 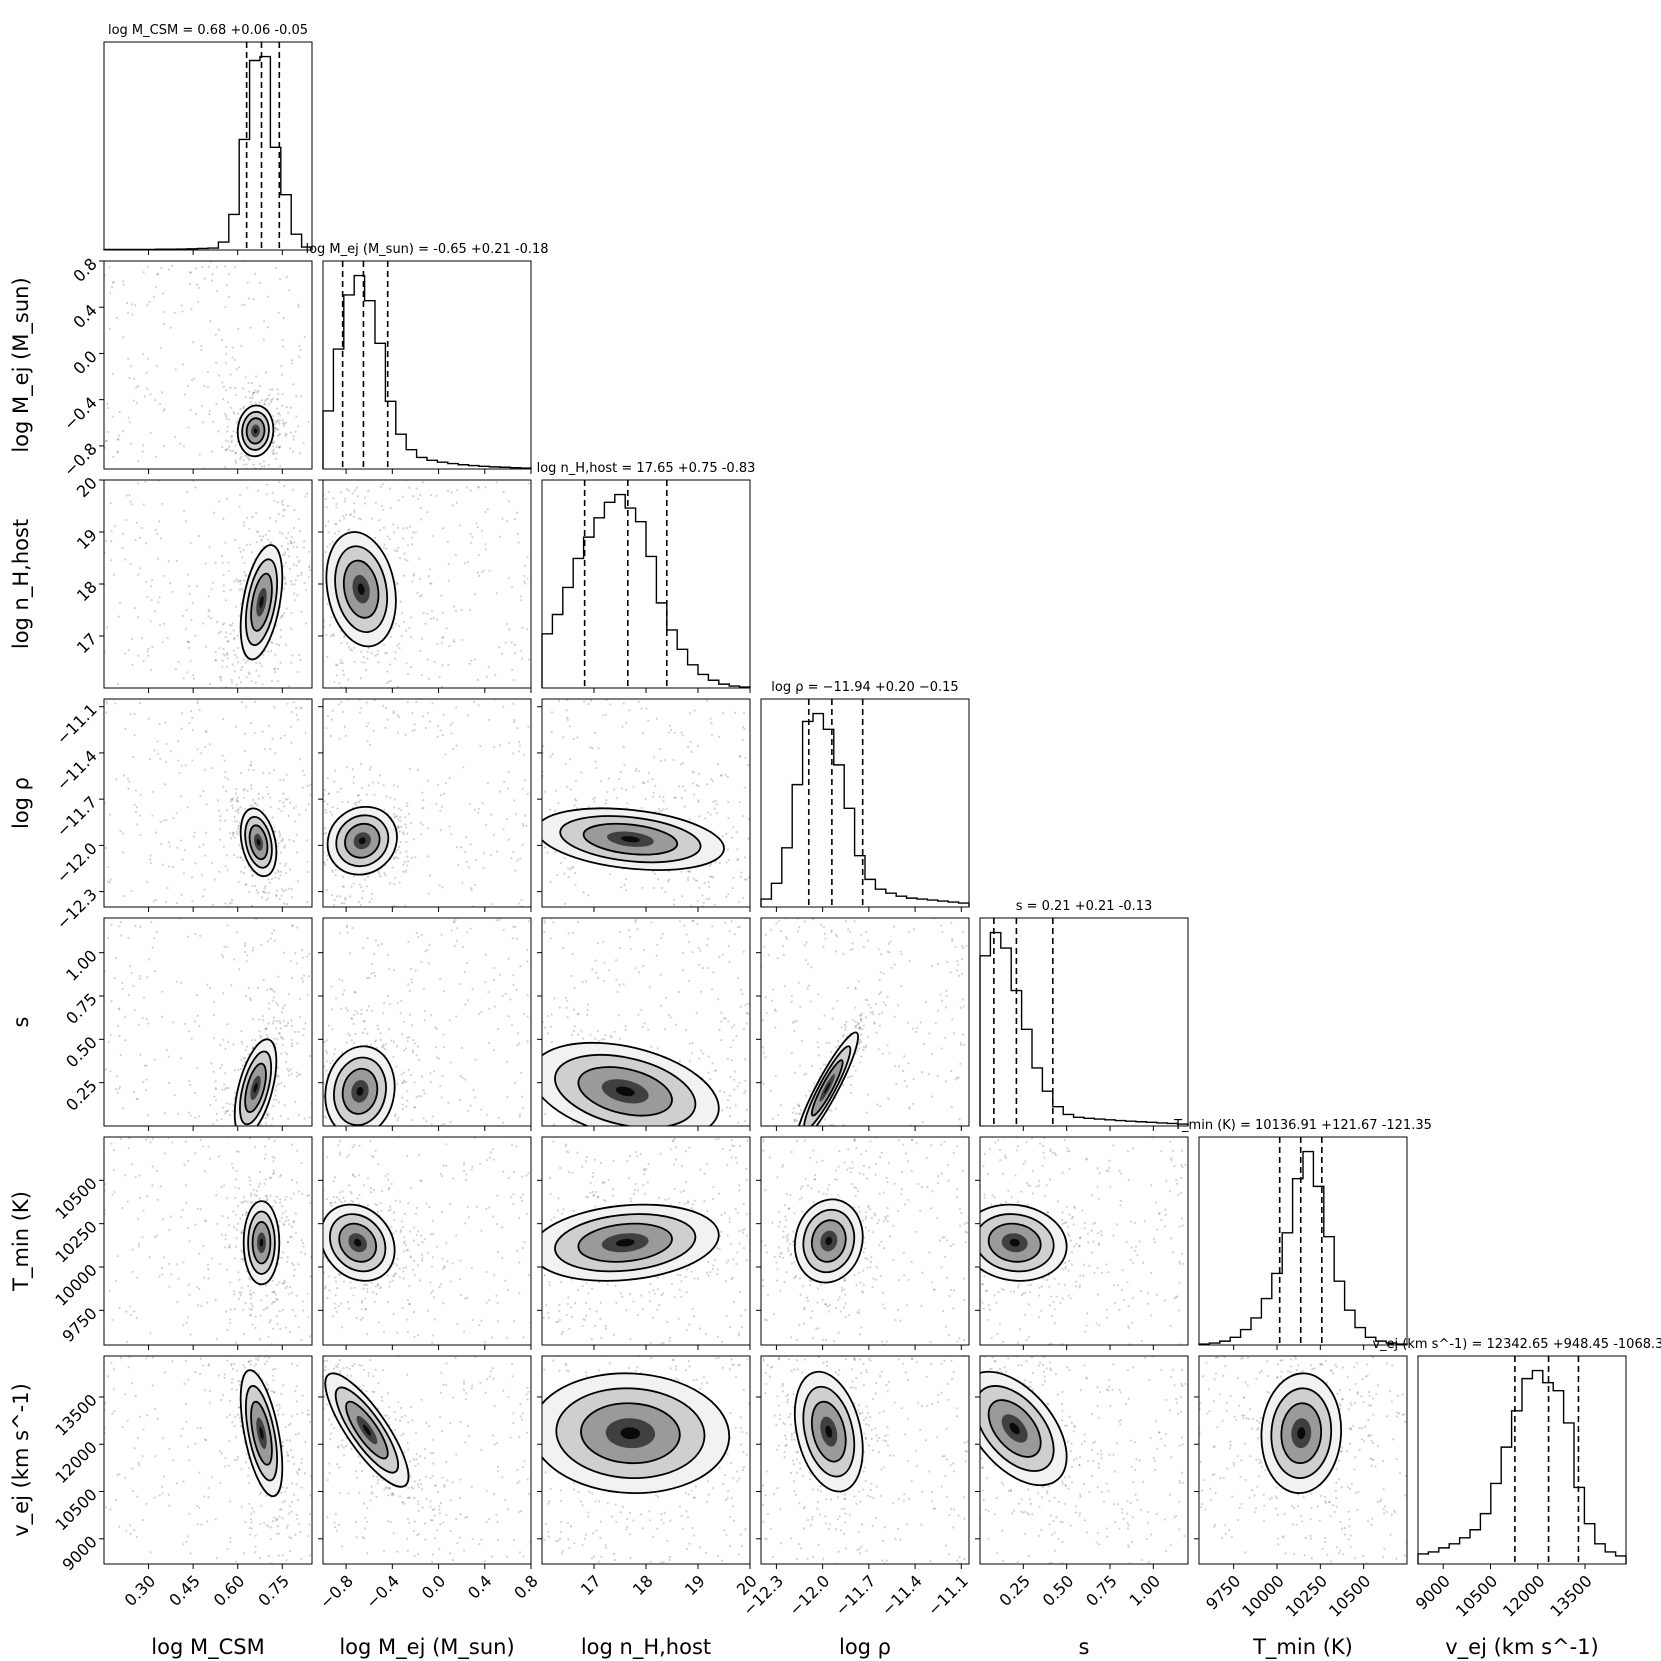 What do you see at coordinates (208, 584) in the screenshot?
I see `pair-panel-log_mcsm-log_nh_host` at bounding box center [208, 584].